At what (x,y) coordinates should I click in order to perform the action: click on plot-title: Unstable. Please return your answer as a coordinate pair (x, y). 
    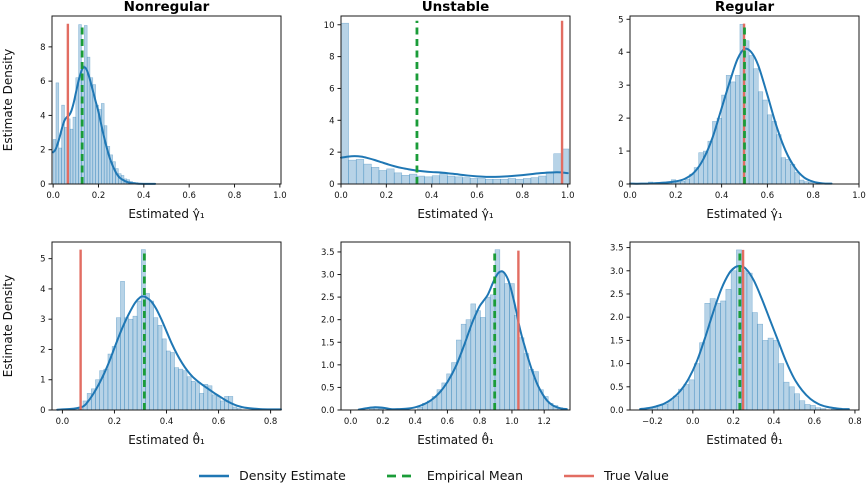
    Looking at the image, I should click on (456, 7).